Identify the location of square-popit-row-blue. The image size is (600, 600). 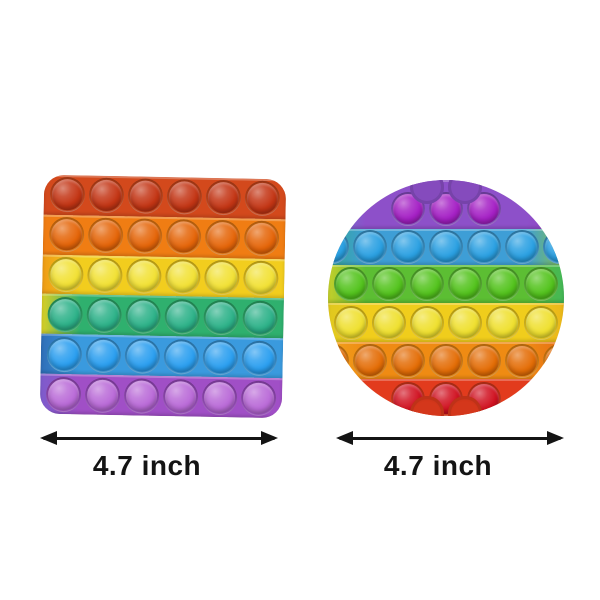
(162, 356).